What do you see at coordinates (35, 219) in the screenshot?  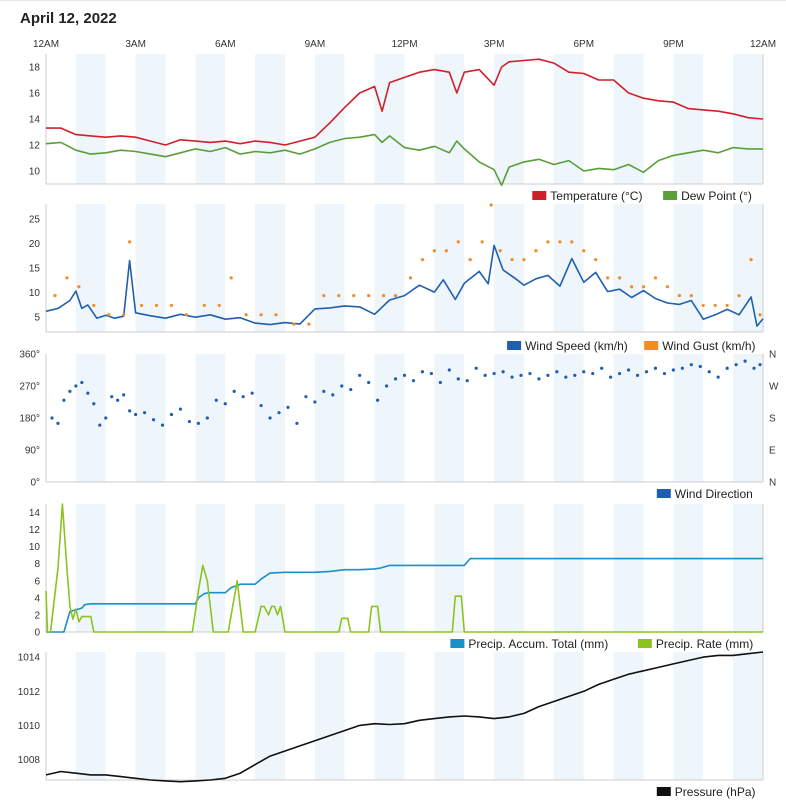 I see `y-tick-label: 25` at bounding box center [35, 219].